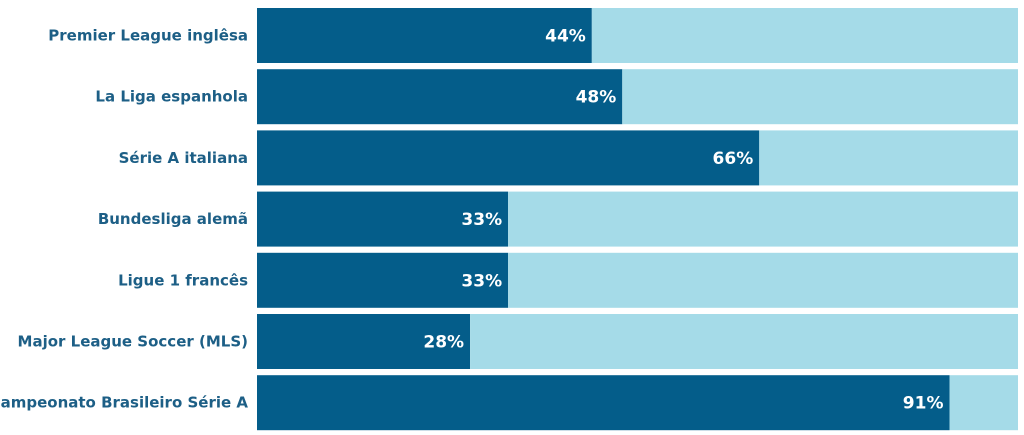 This screenshot has height=435, width=1024. What do you see at coordinates (183, 280) in the screenshot?
I see `category-label: Ligue 1 francês` at bounding box center [183, 280].